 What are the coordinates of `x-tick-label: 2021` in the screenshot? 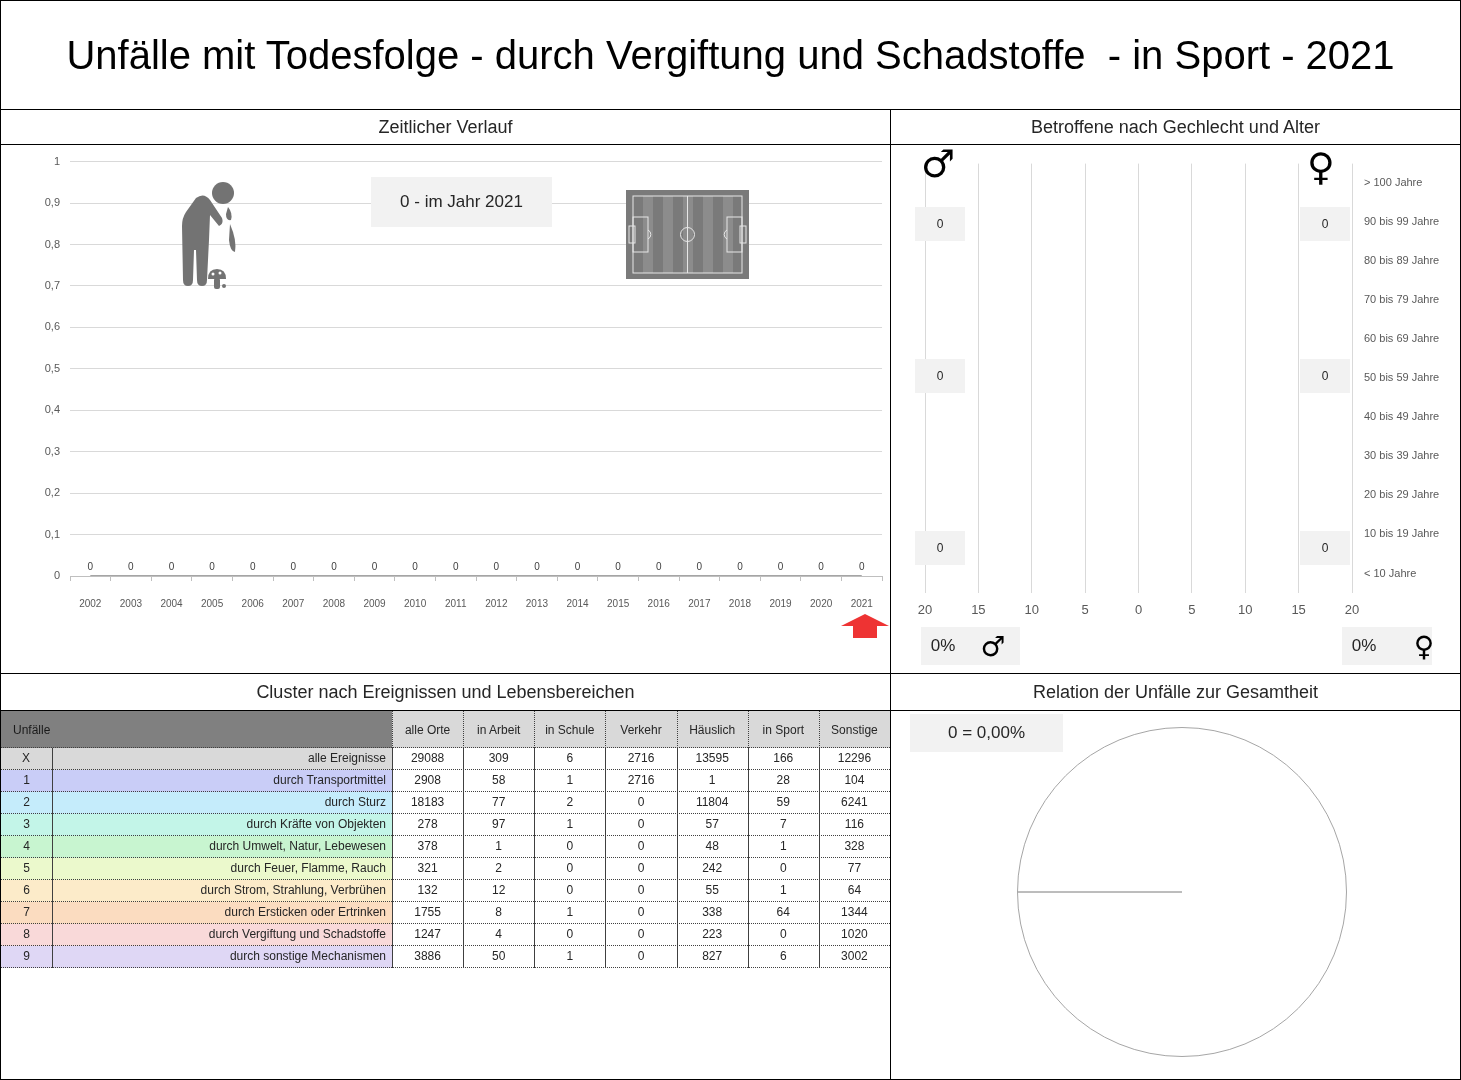 It's located at (862, 603).